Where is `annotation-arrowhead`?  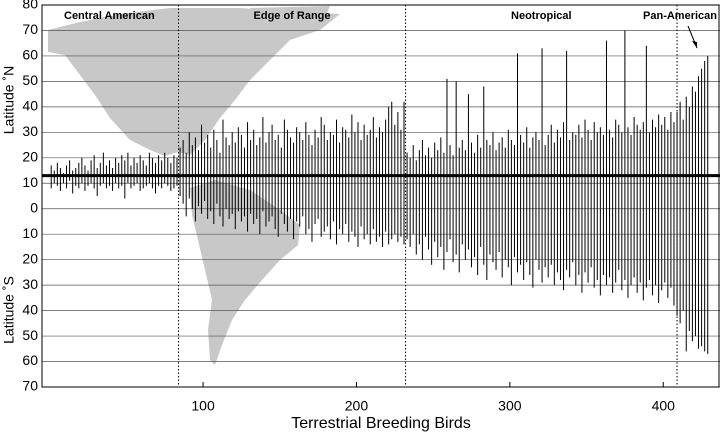
annotation-arrowhead is located at coordinates (694, 44).